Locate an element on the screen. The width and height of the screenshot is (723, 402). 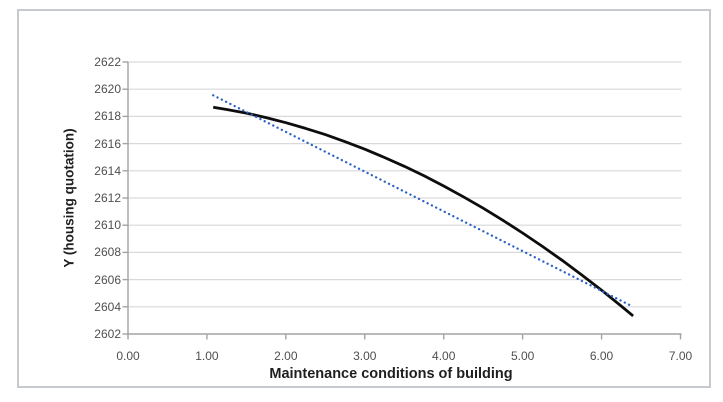
y-tick-label: 2614 is located at coordinates (107, 170).